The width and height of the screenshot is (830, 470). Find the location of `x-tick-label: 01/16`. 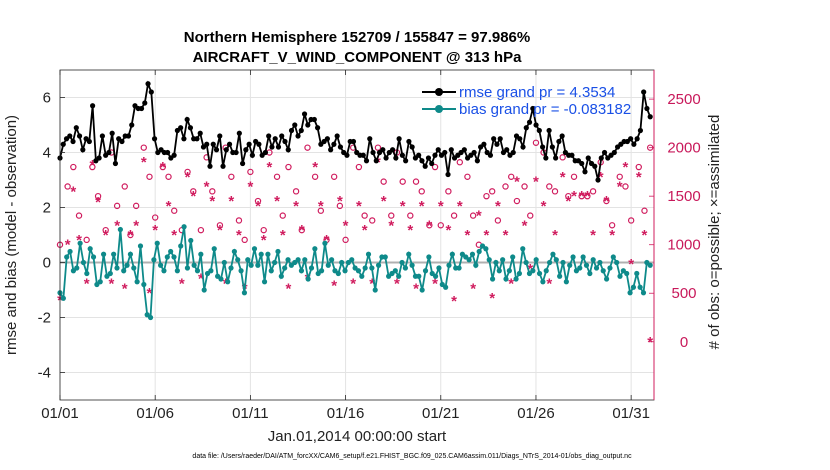

x-tick-label: 01/16 is located at coordinates (346, 413).